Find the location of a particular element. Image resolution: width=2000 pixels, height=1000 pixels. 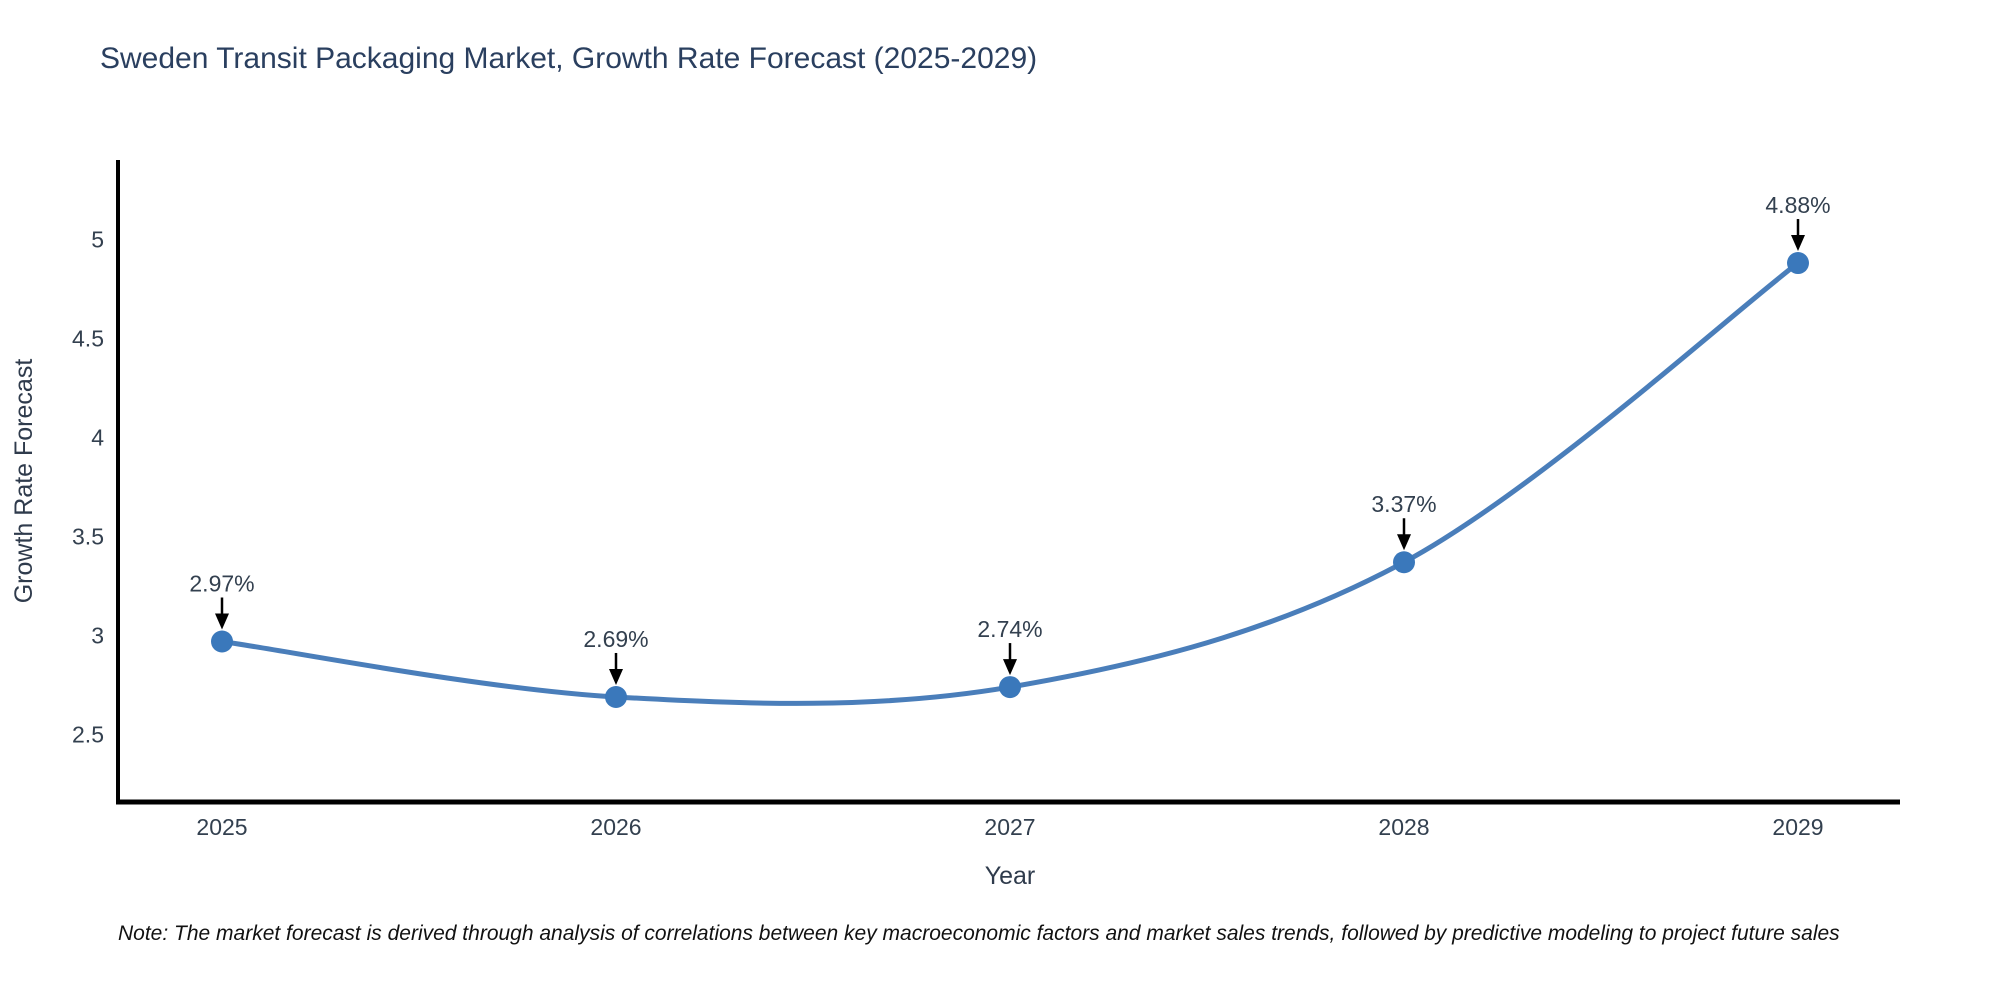

x-tick-label: 2029 is located at coordinates (1797, 827).